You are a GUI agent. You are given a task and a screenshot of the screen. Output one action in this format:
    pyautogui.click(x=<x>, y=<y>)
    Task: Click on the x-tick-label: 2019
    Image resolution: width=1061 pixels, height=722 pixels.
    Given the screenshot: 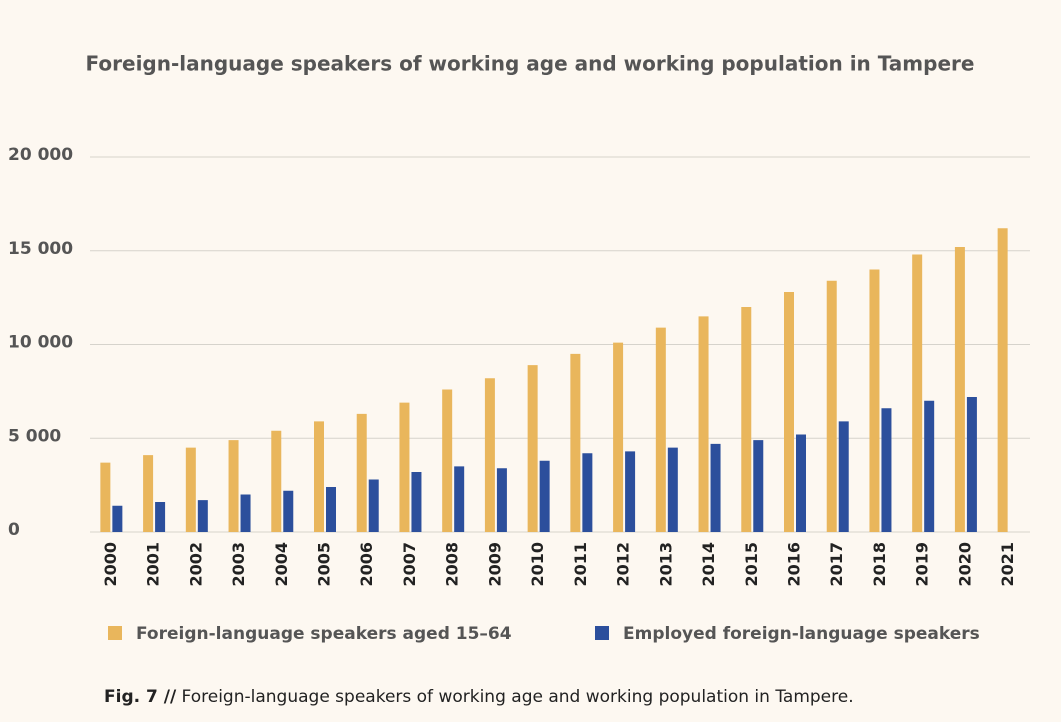 What is the action you would take?
    pyautogui.click(x=922, y=564)
    